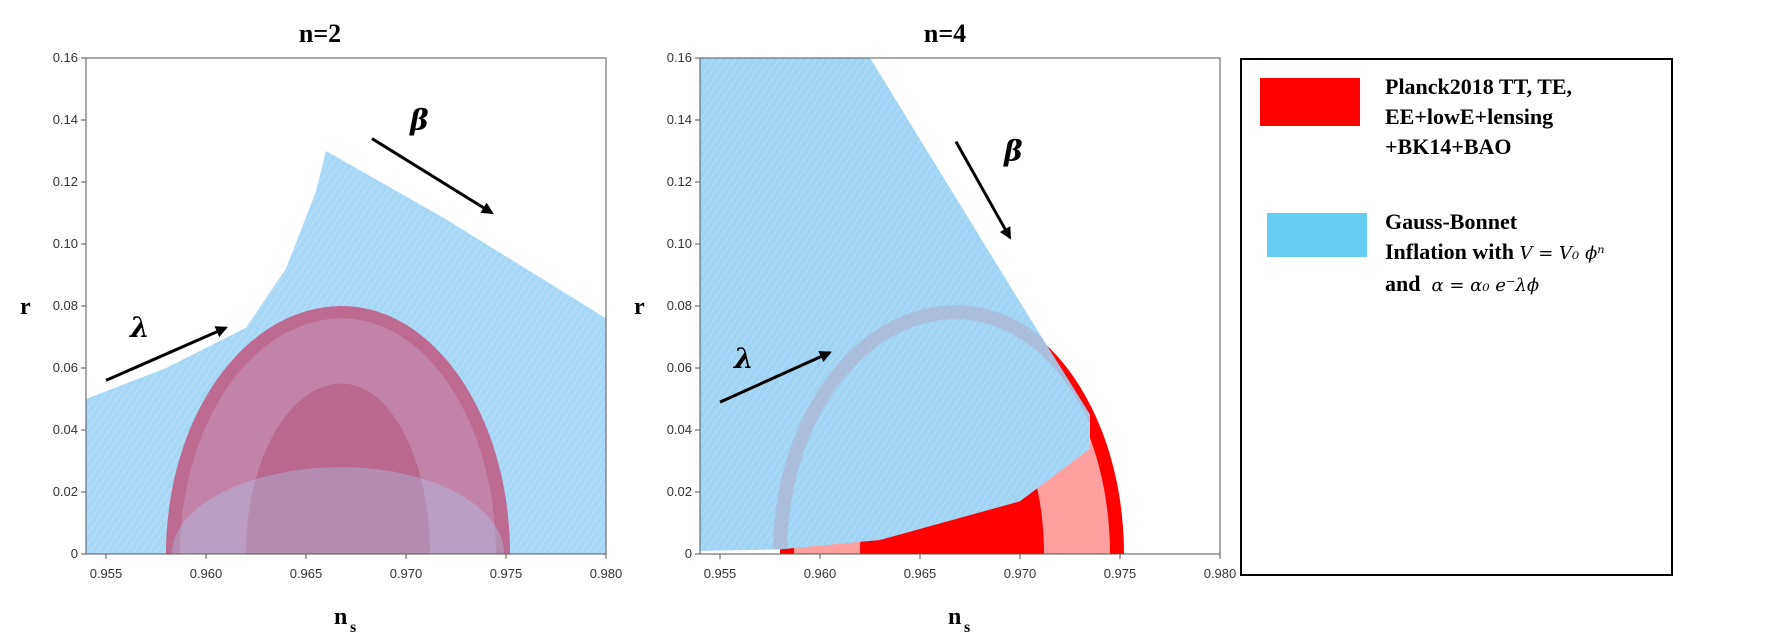  I want to click on planck-ghost-contour, so click(931, 428).